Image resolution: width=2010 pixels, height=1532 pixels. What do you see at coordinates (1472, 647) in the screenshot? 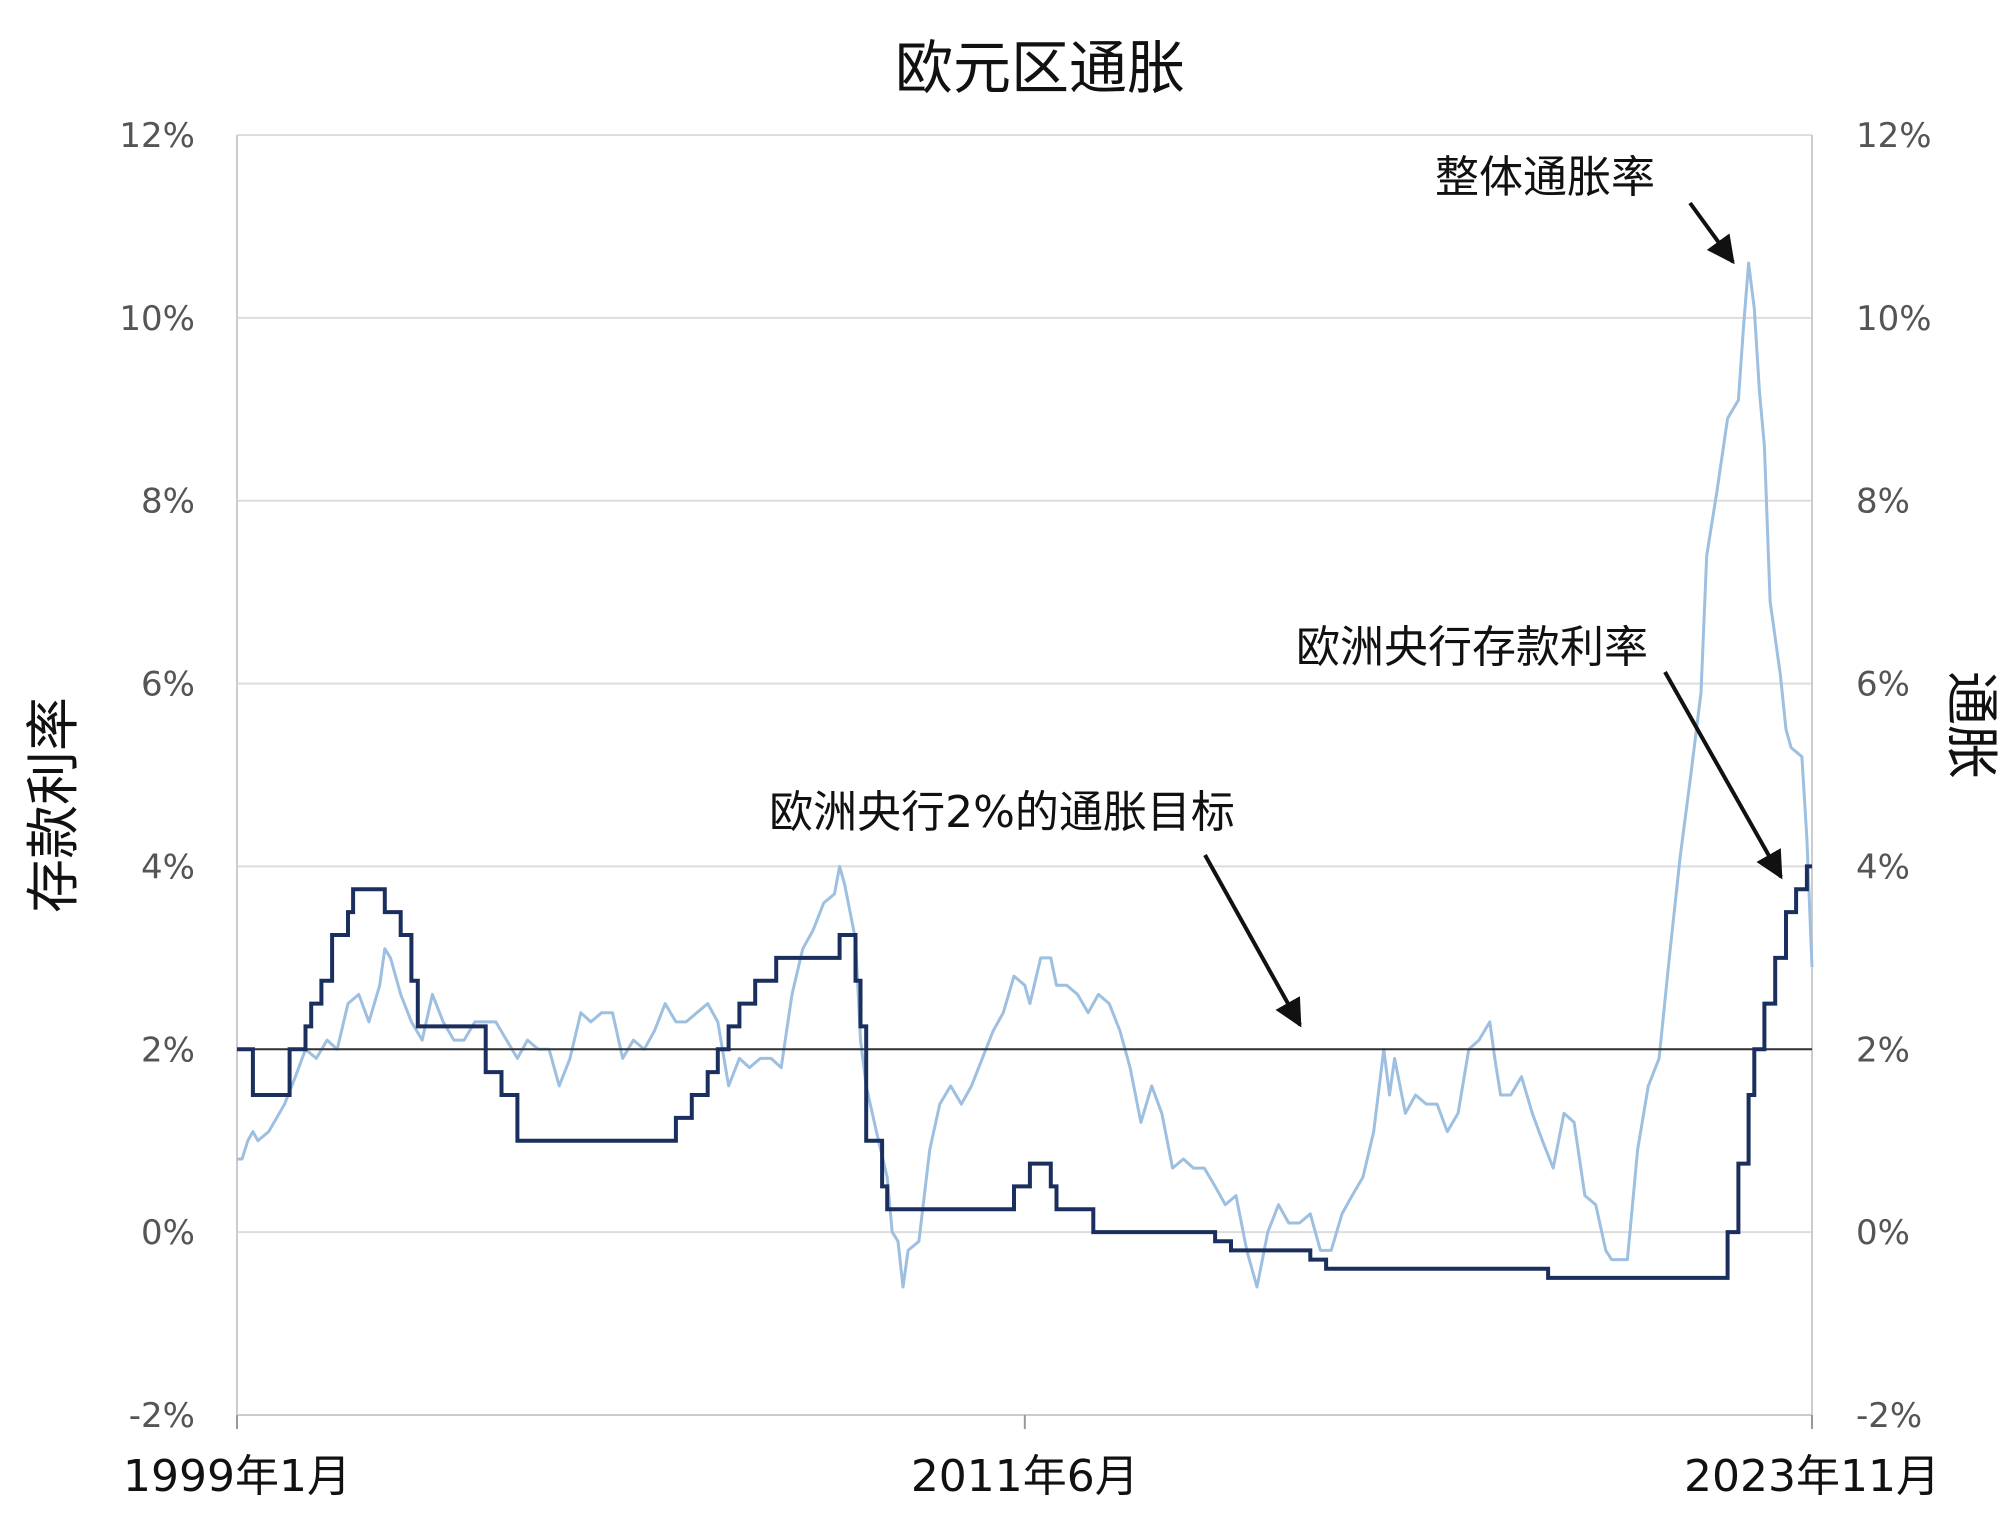
I see `annotation-label: 欧洲央行存款利率` at bounding box center [1472, 647].